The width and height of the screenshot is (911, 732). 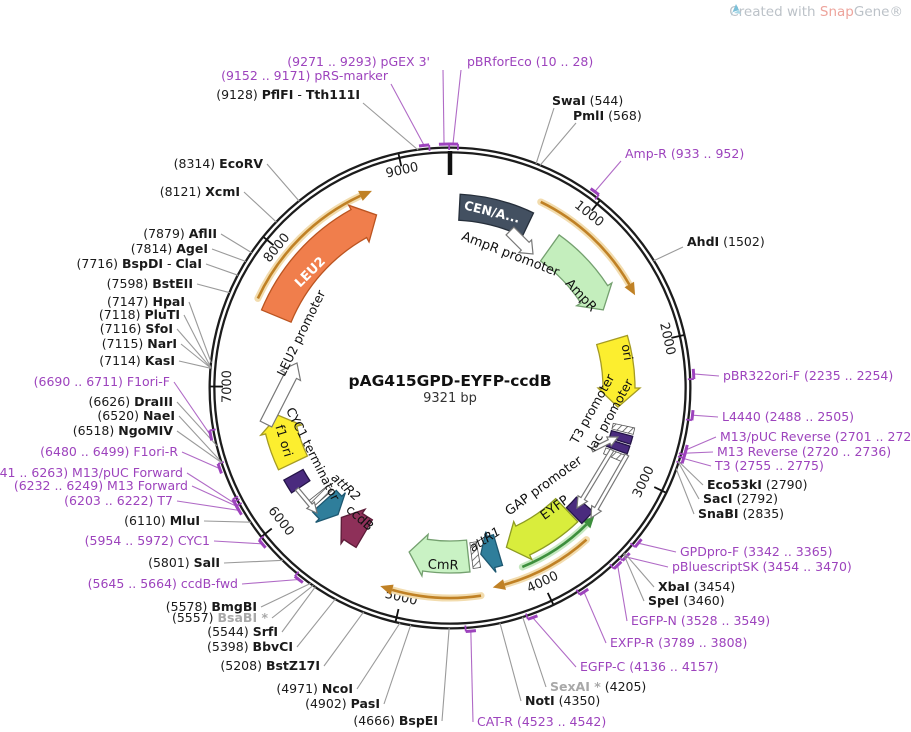 I want to click on primer-label-T7: (6203 .. 6222) T7, so click(x=118, y=500).